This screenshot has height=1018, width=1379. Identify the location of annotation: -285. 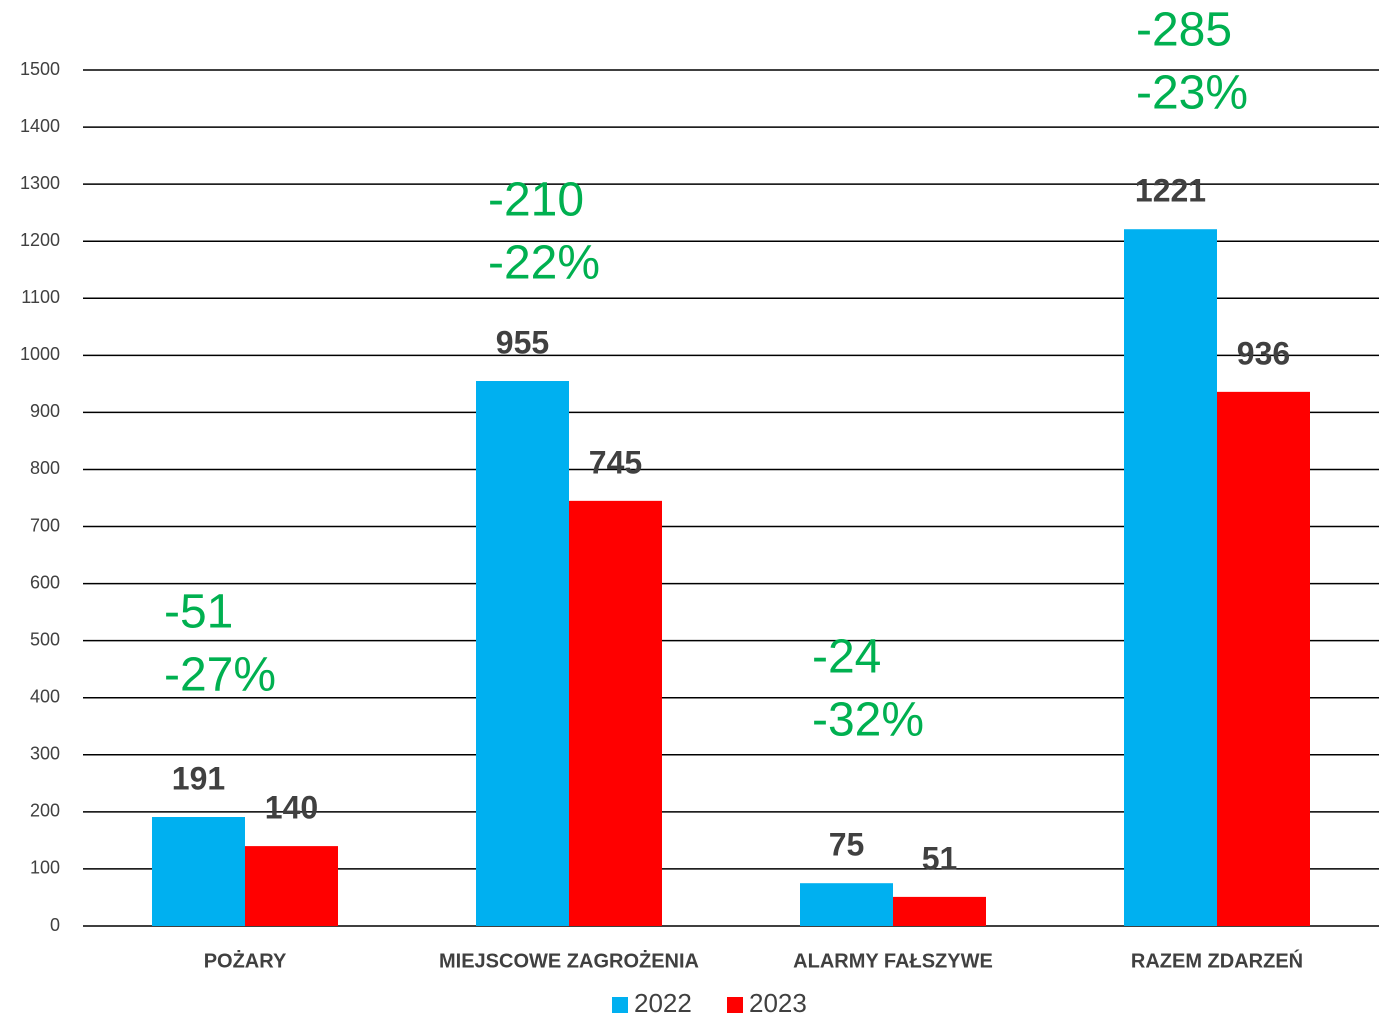
(1184, 30).